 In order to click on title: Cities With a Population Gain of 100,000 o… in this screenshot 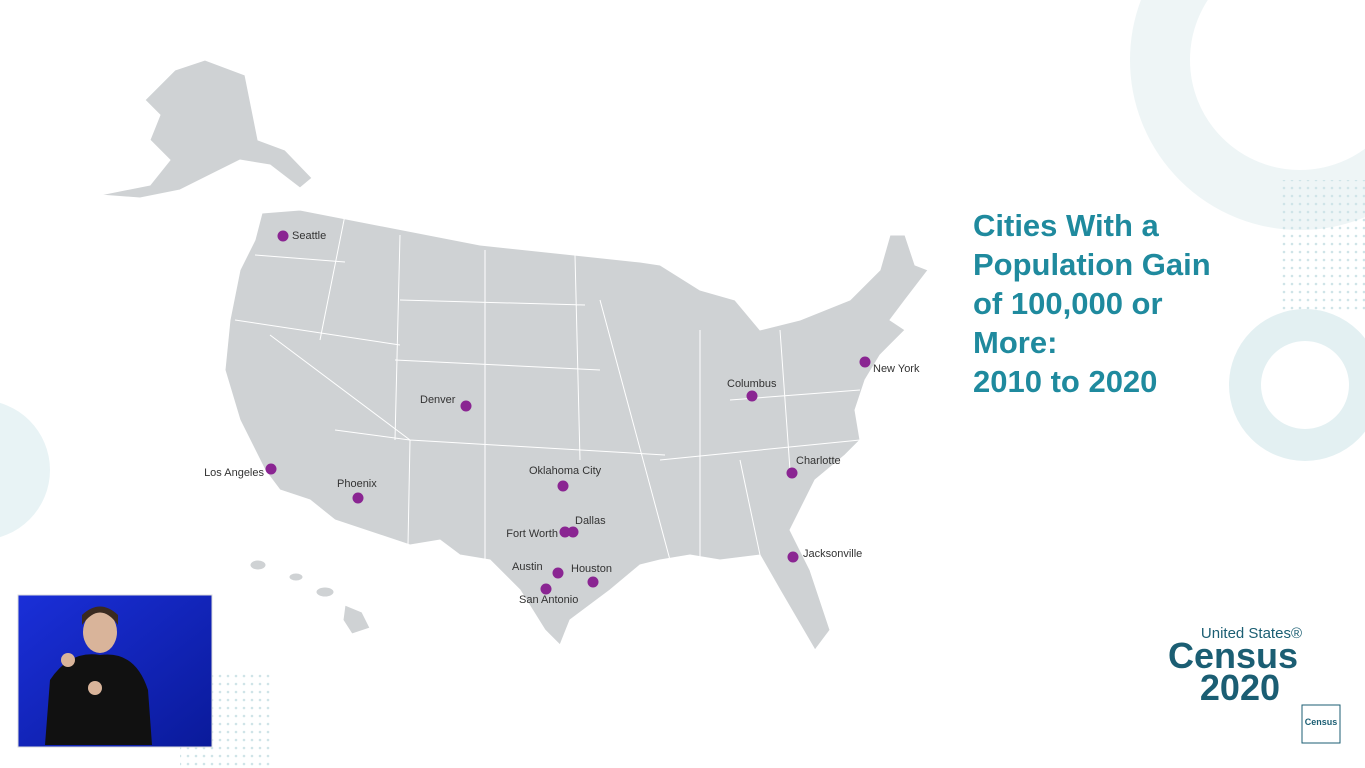, I will do `click(1092, 303)`.